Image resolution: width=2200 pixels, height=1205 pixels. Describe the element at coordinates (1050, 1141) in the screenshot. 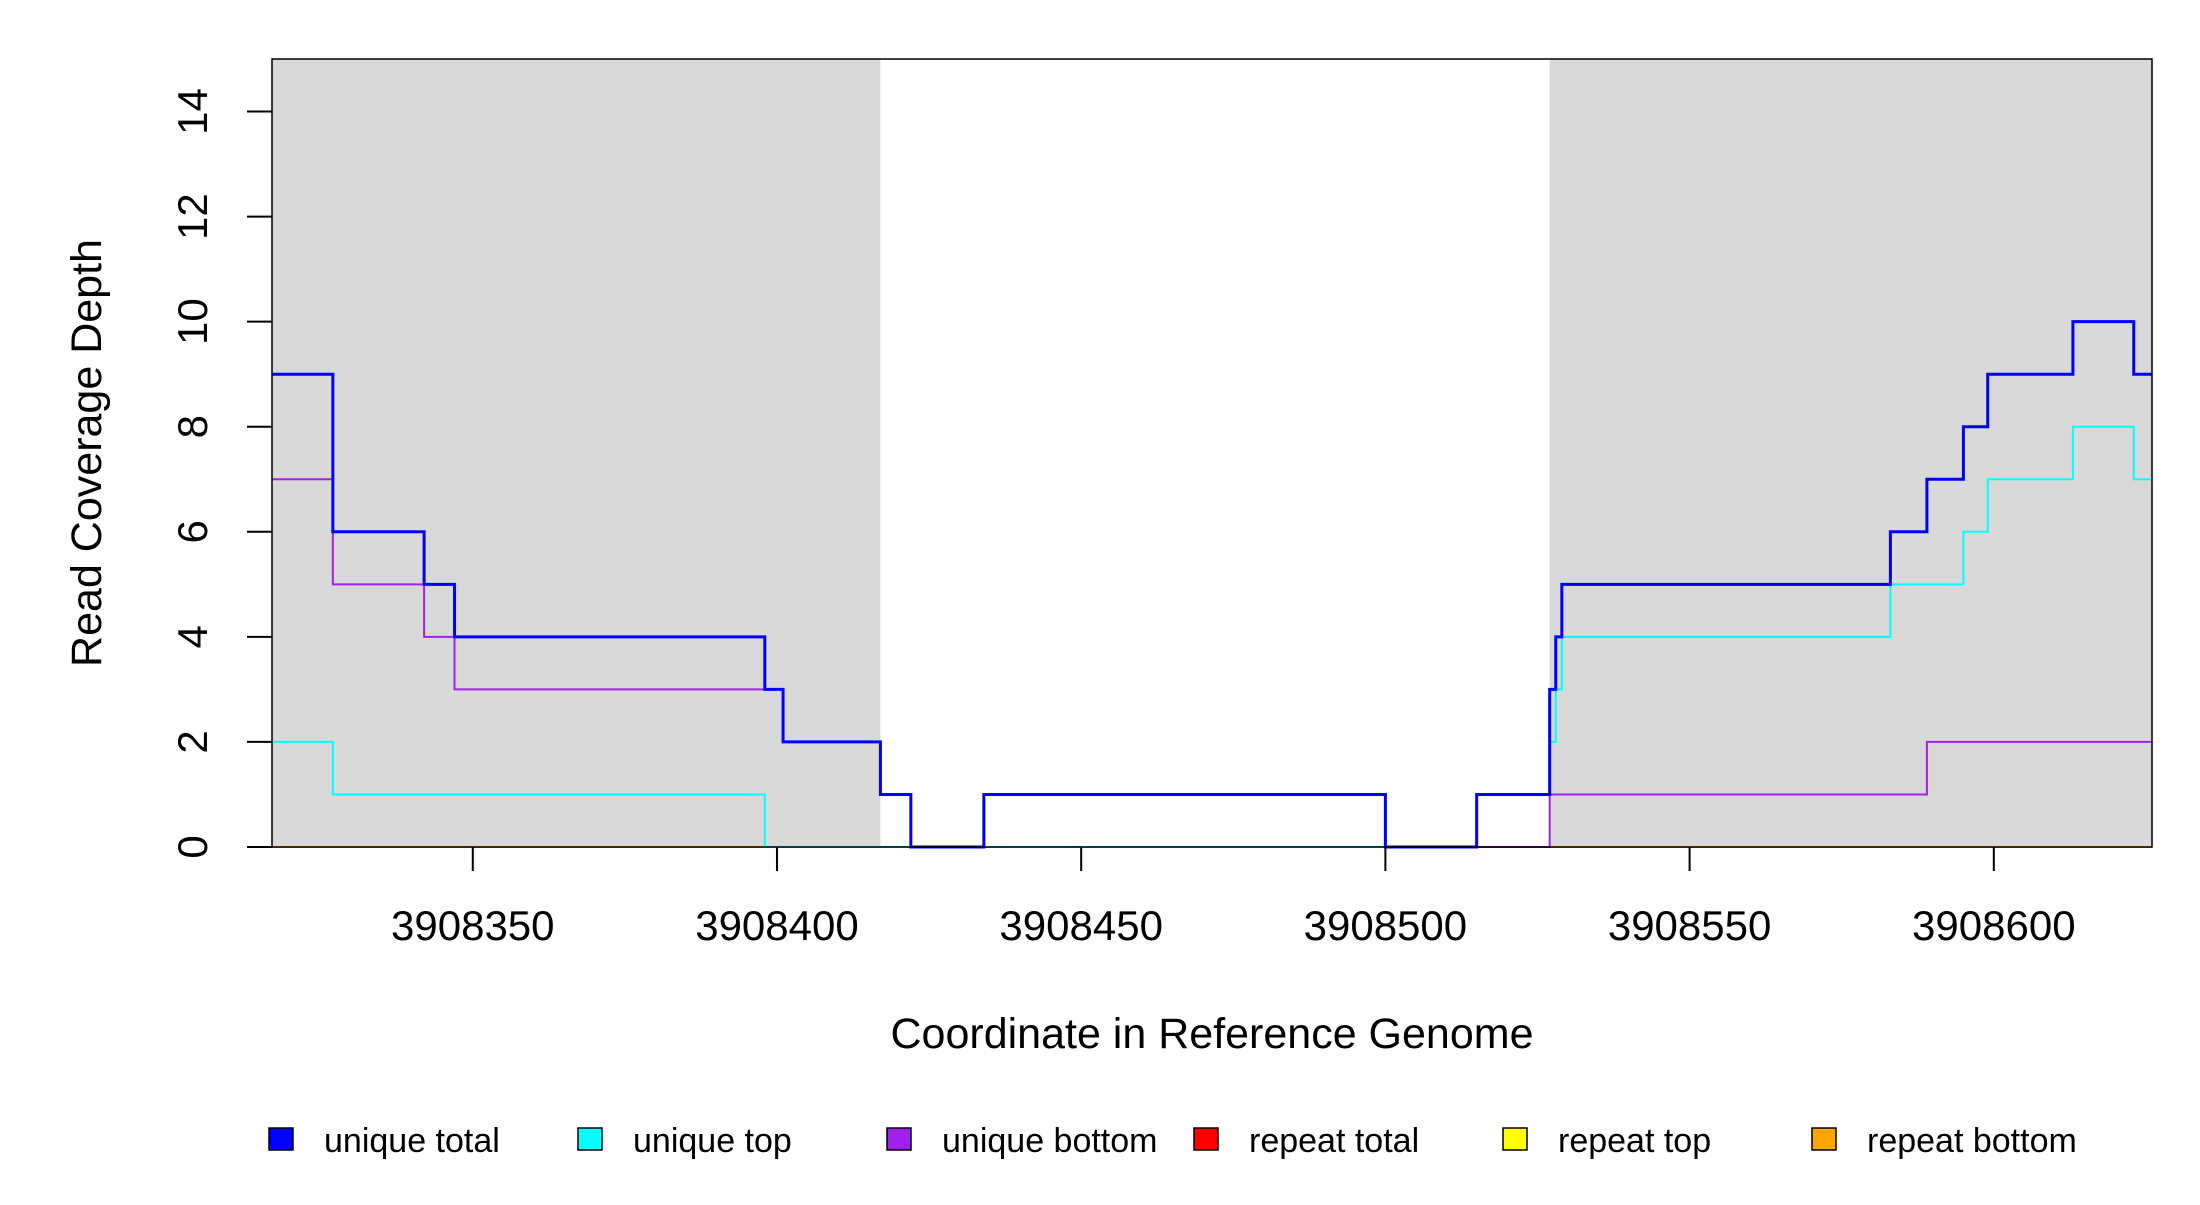

I see `legend-label: unique bottom` at that location.